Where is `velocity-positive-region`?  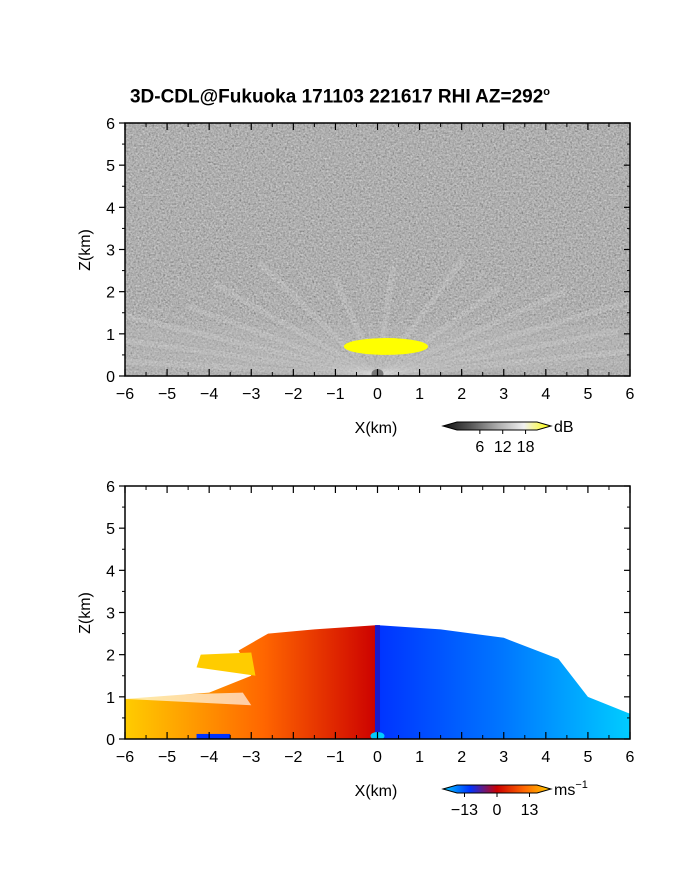
velocity-positive-region is located at coordinates (251, 682).